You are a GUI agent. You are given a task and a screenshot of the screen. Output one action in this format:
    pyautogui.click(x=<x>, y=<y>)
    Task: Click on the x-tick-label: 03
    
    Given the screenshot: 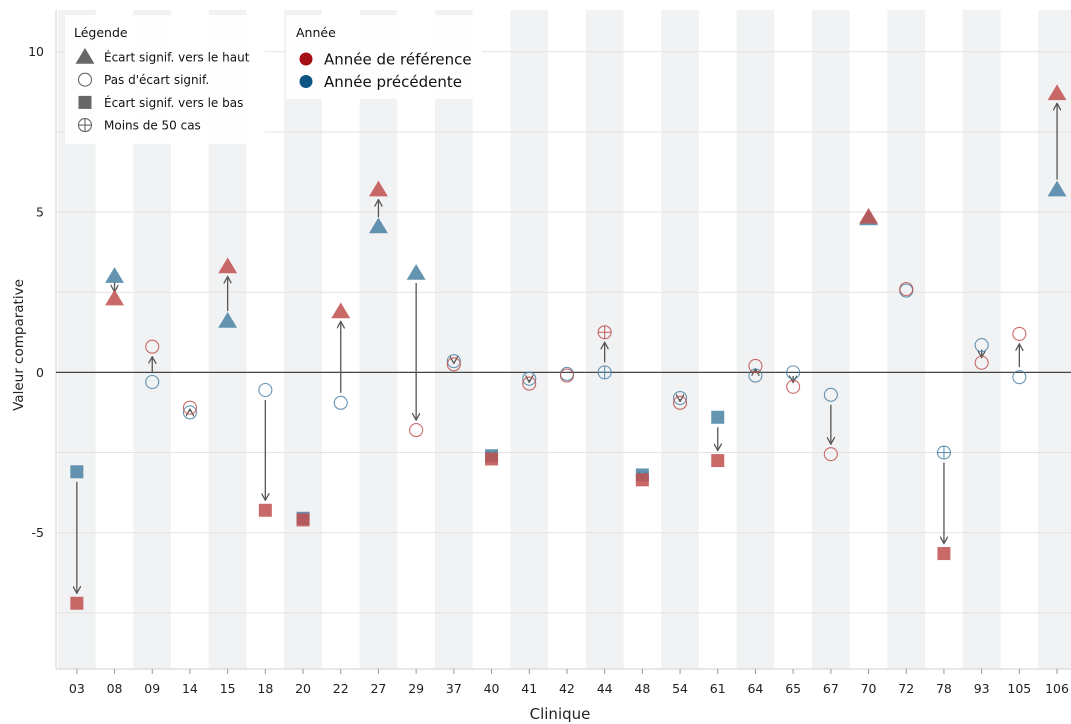 What is the action you would take?
    pyautogui.click(x=77, y=688)
    